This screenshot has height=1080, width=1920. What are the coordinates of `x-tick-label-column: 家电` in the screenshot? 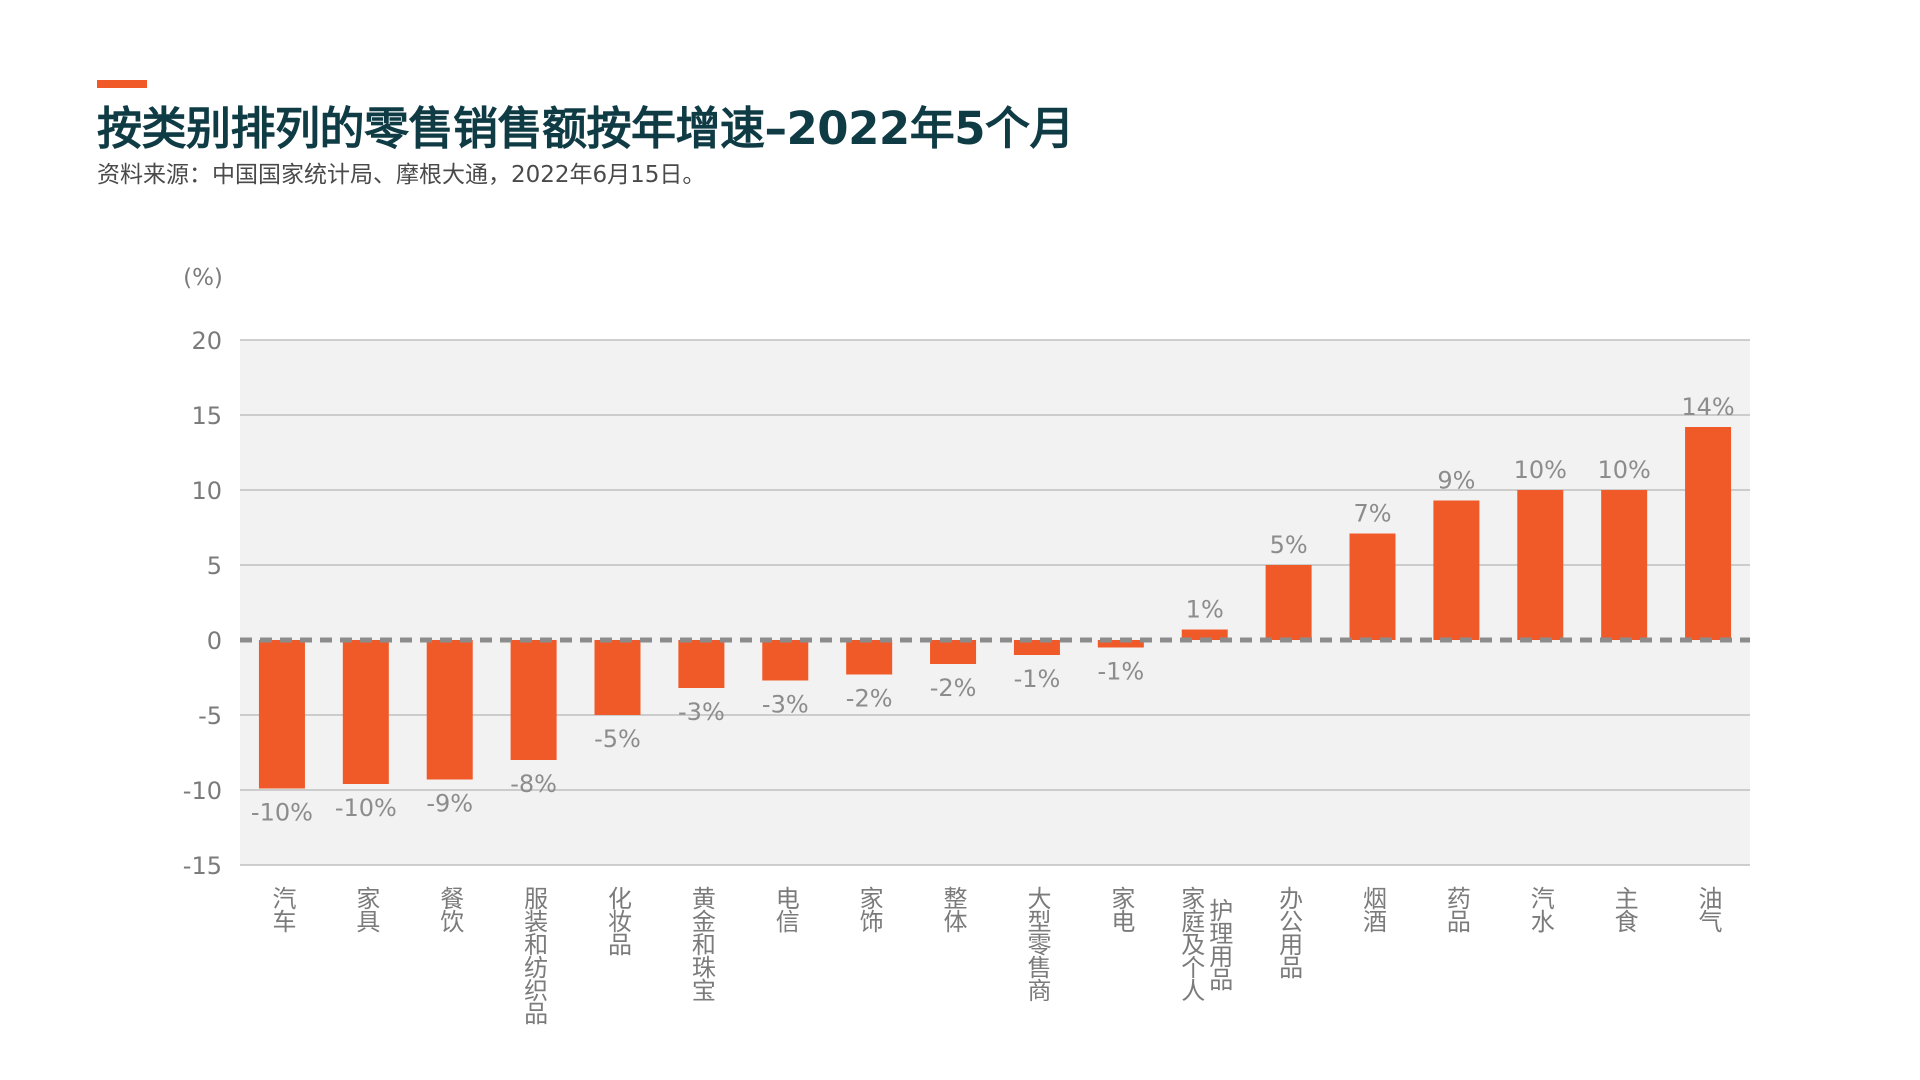 It's located at (1120, 909).